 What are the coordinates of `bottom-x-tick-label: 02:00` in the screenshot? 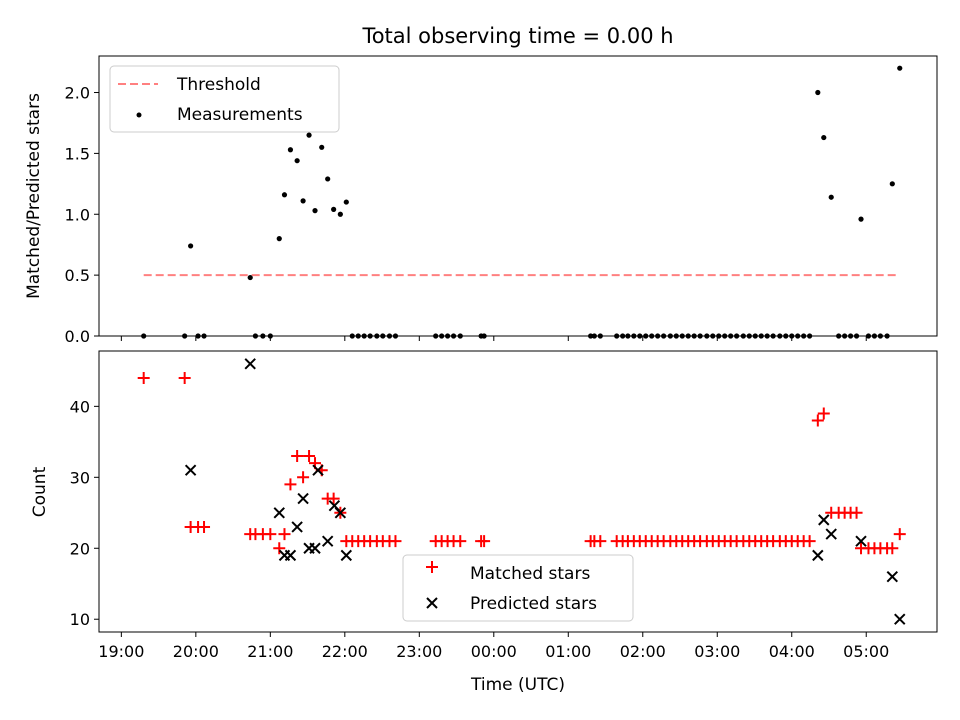 It's located at (643, 651).